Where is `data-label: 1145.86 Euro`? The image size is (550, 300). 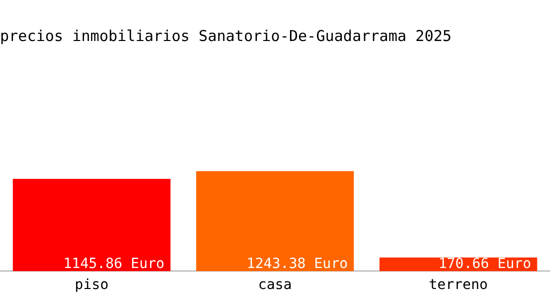
data-label: 1145.86 Euro is located at coordinates (113, 264).